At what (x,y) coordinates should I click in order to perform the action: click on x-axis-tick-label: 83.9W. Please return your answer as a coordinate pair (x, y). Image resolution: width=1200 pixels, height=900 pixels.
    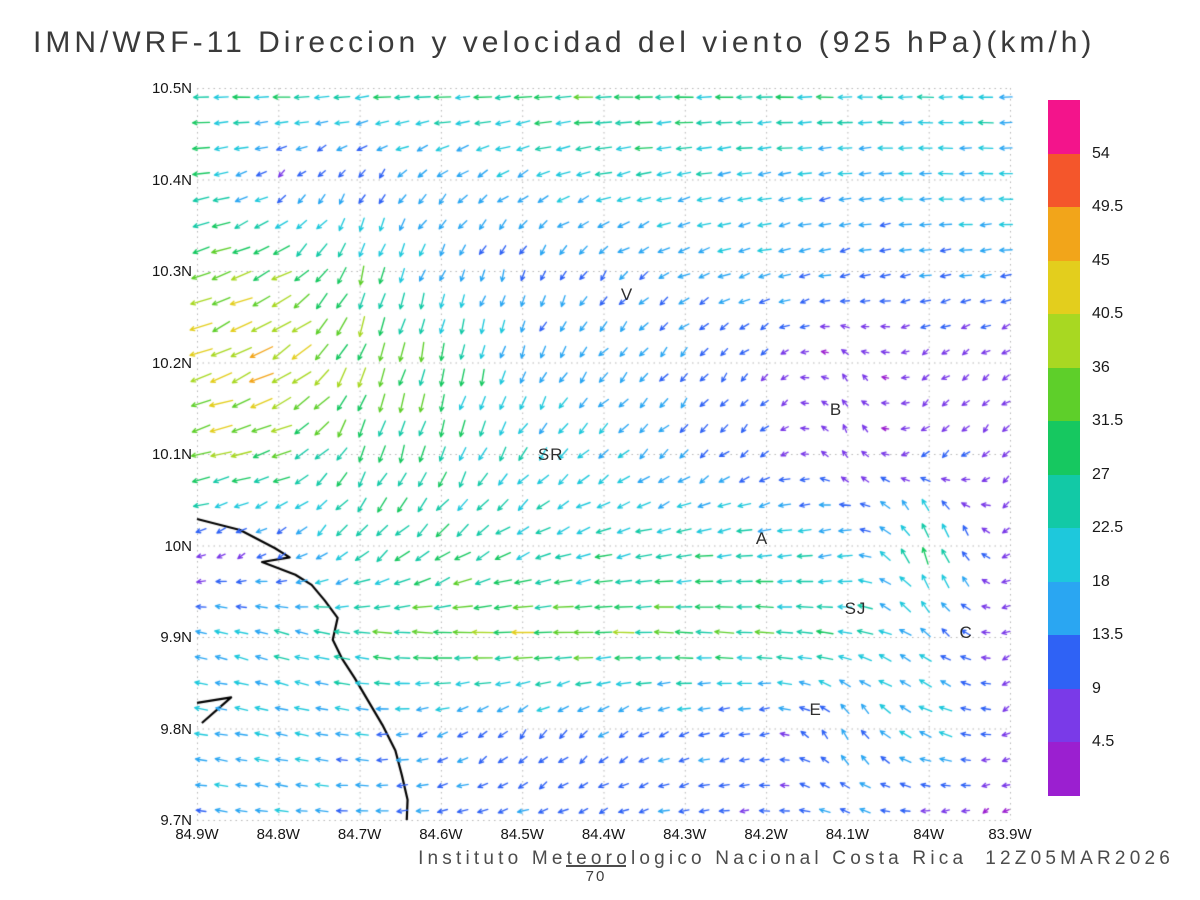
    Looking at the image, I should click on (1010, 834).